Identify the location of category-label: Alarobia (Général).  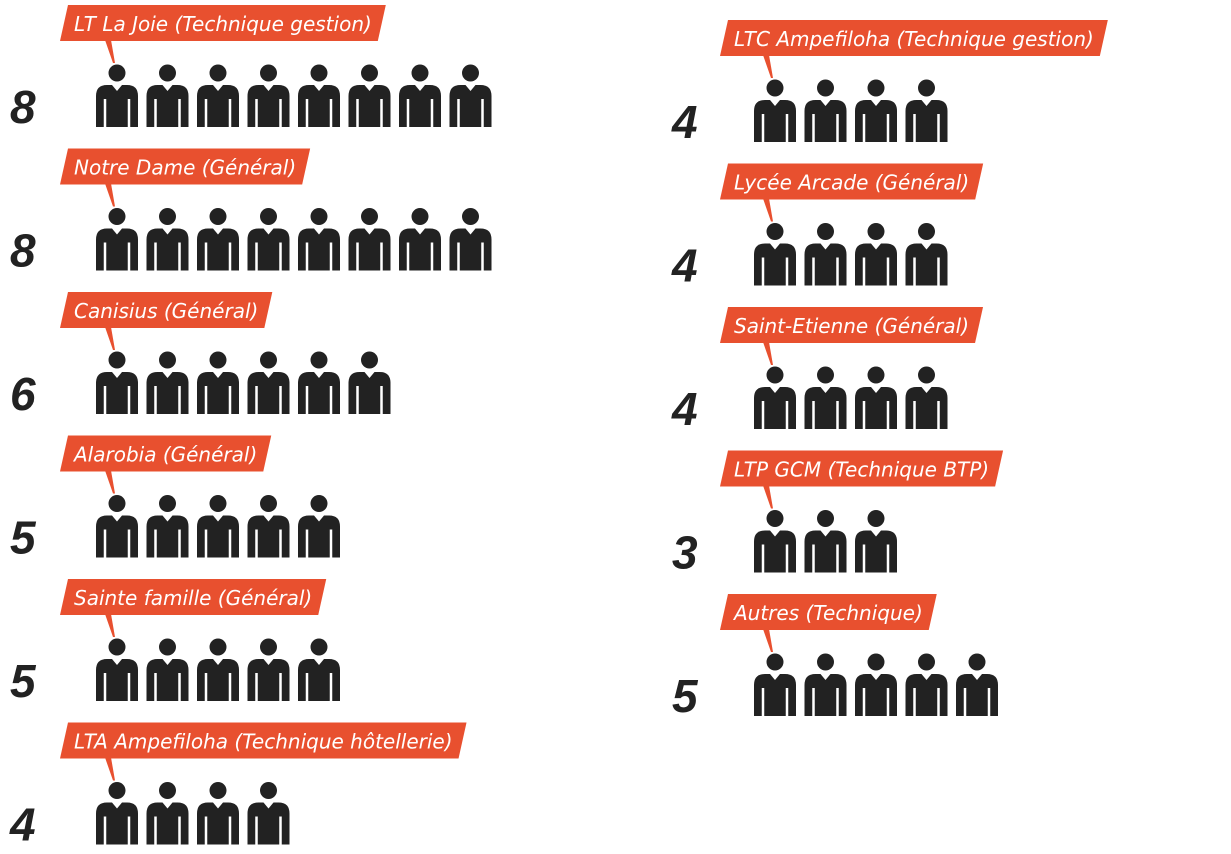
(164, 455).